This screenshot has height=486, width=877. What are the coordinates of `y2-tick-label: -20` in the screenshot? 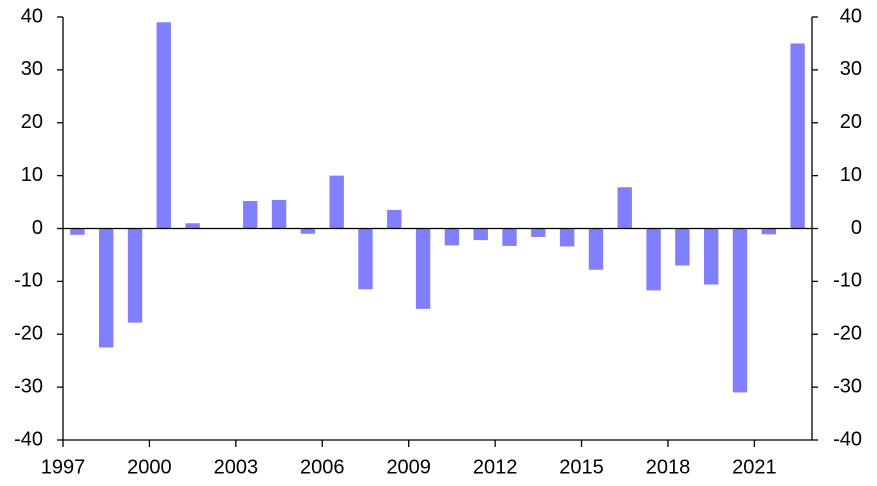 It's located at (847, 334).